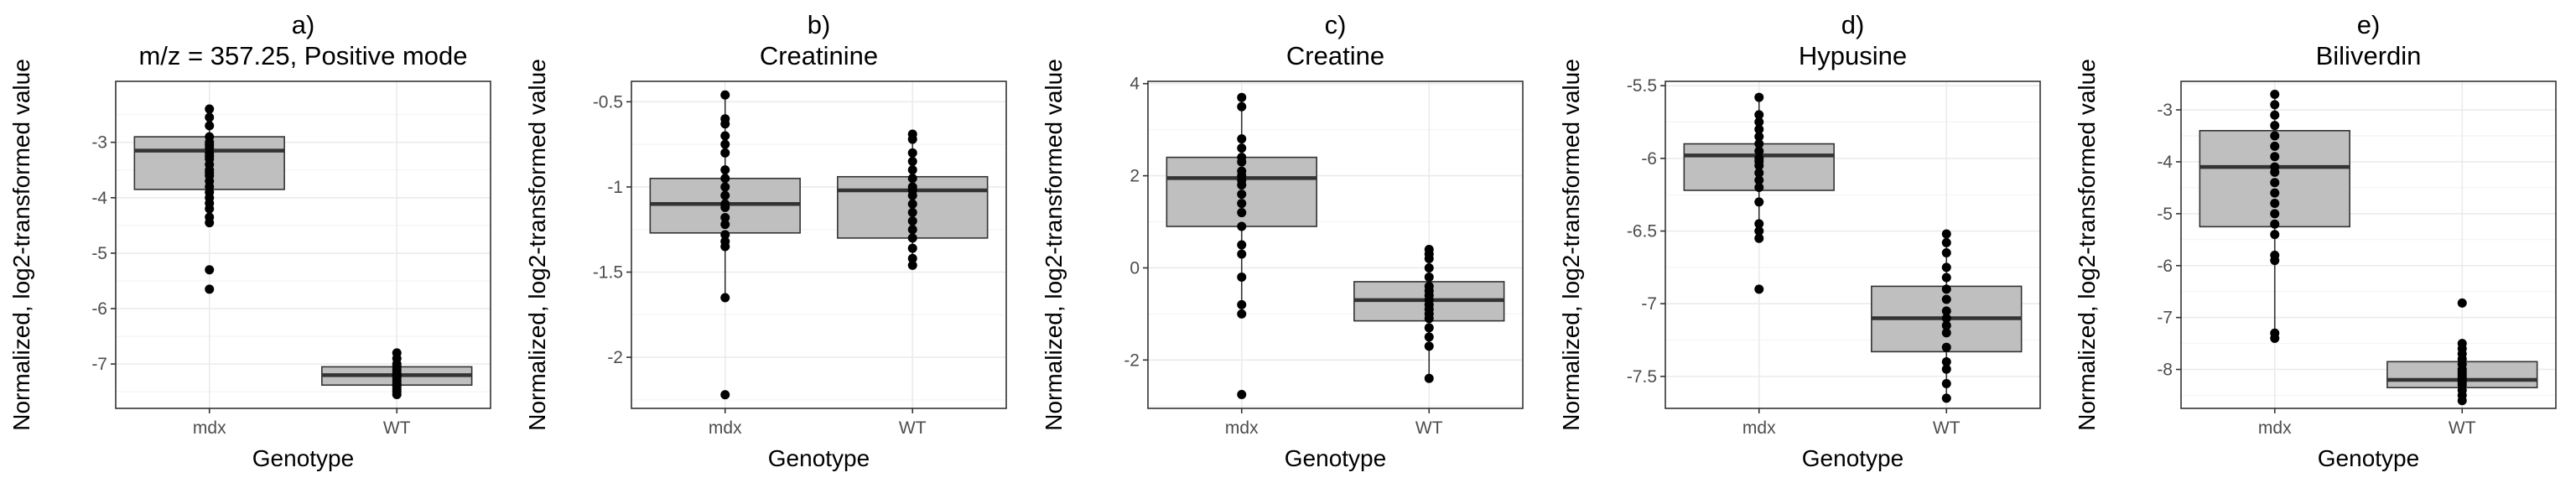  What do you see at coordinates (99, 364) in the screenshot?
I see `y-tick-label: -7` at bounding box center [99, 364].